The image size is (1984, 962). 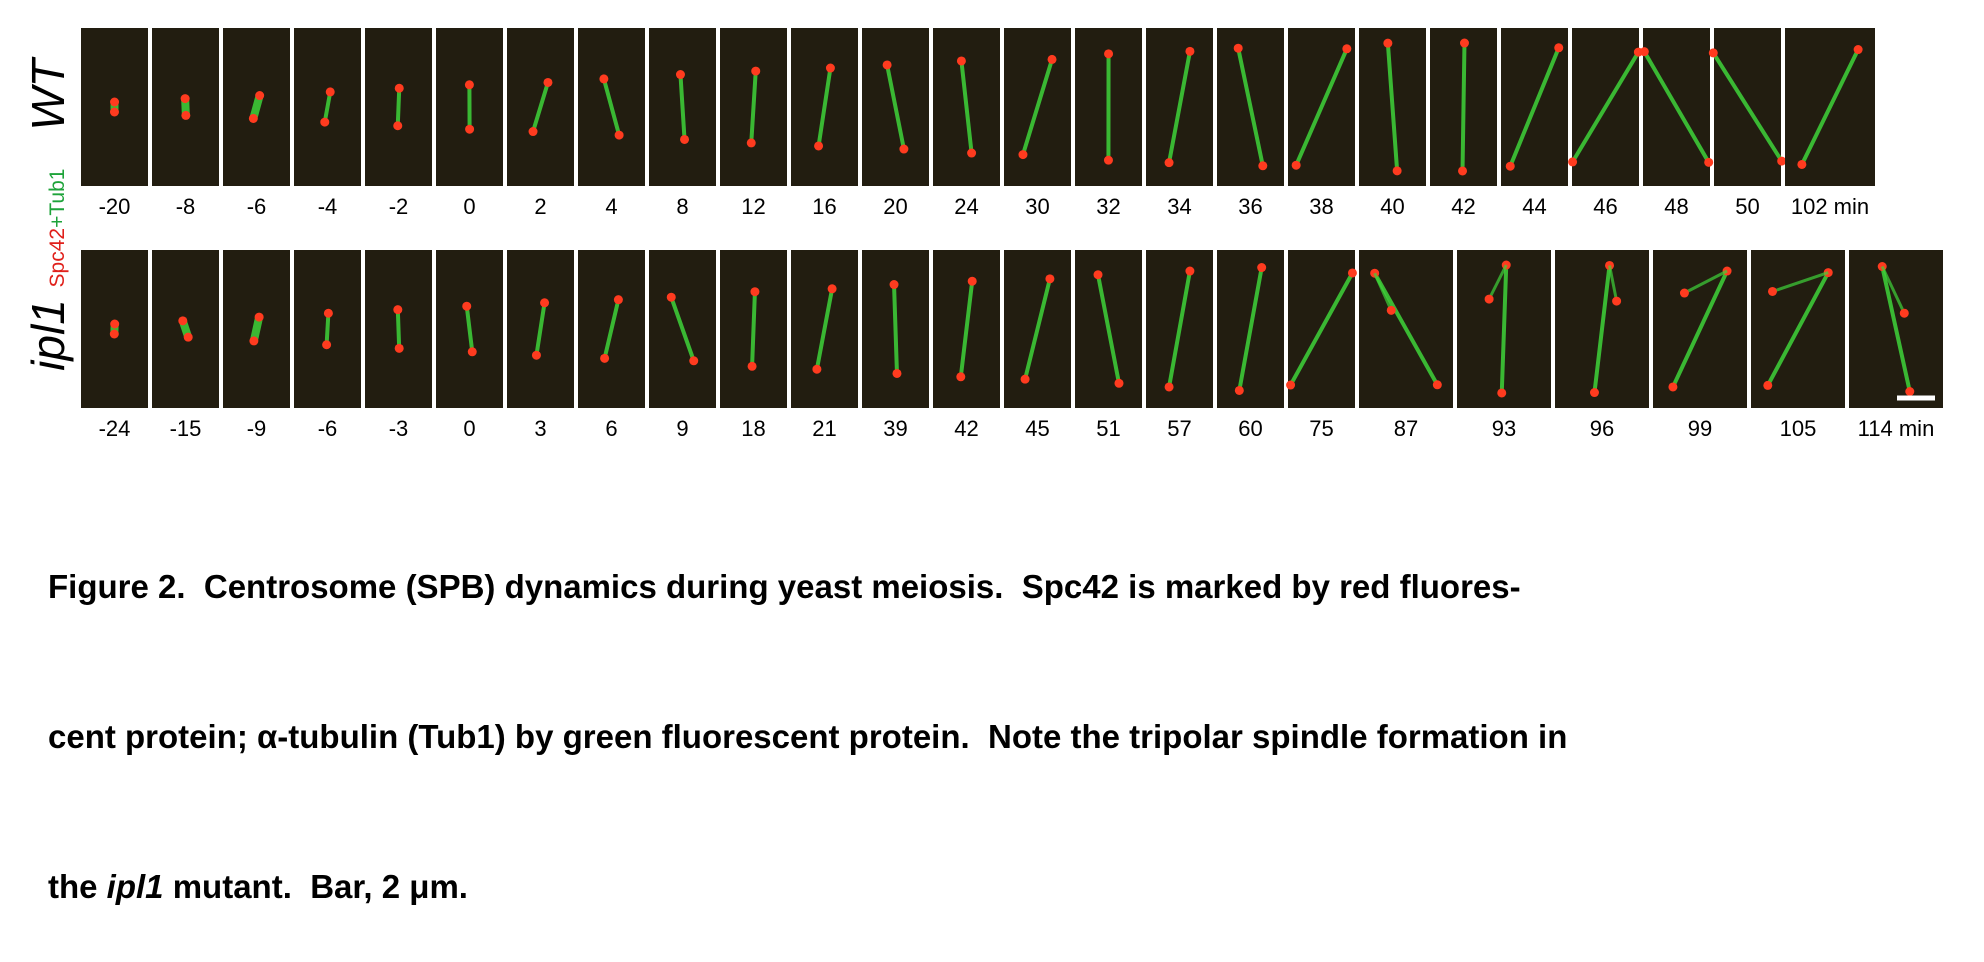 I want to click on time-label: 75, so click(x=1321, y=428).